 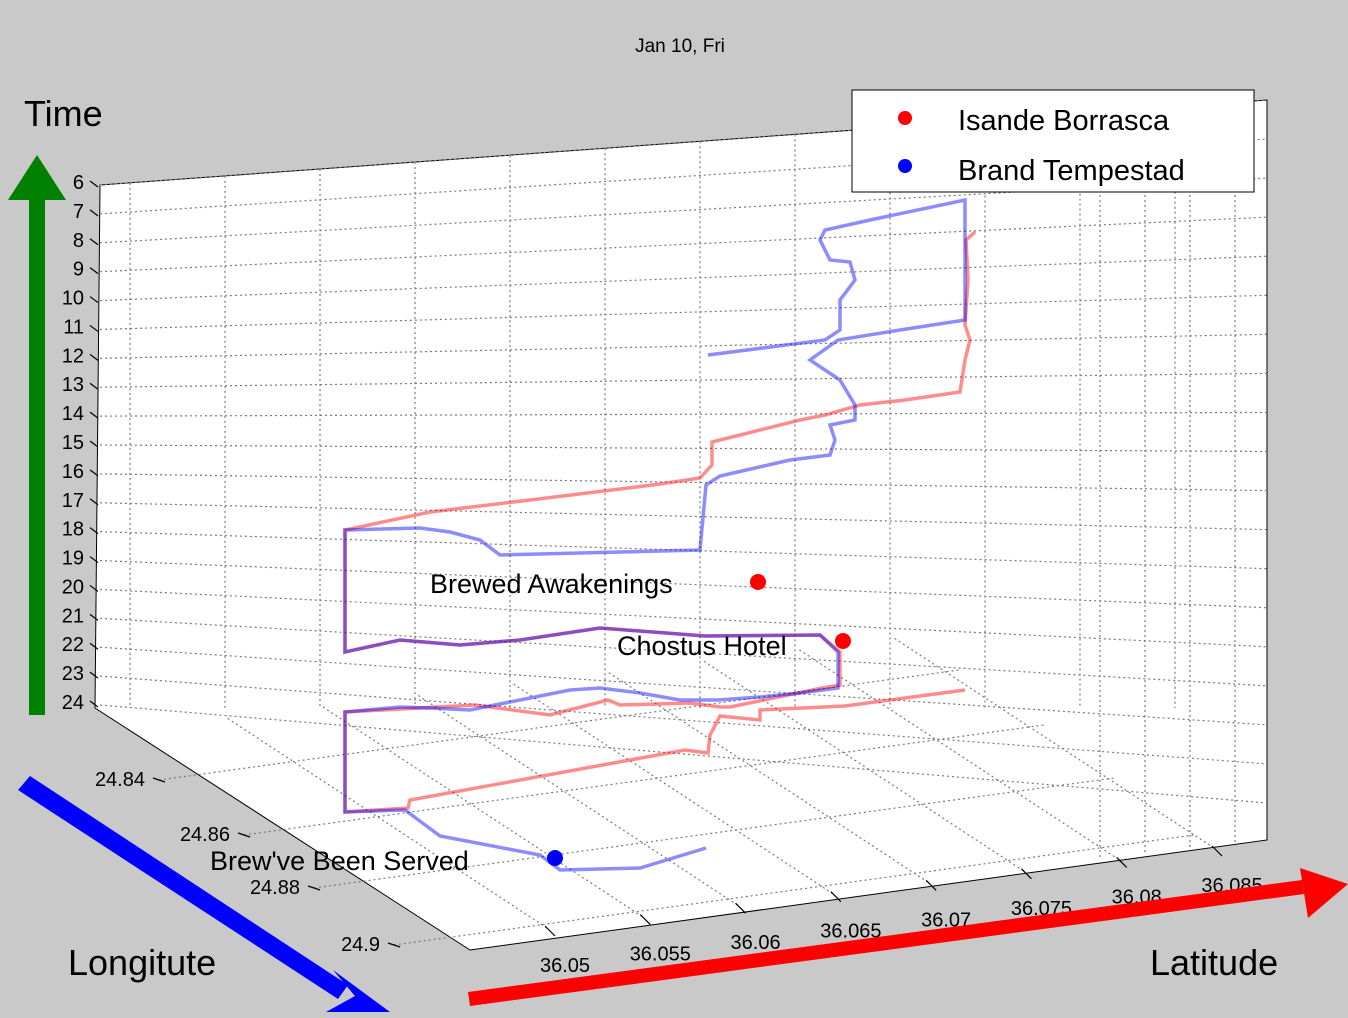 I want to click on time-arrow-shaft, so click(x=37, y=455).